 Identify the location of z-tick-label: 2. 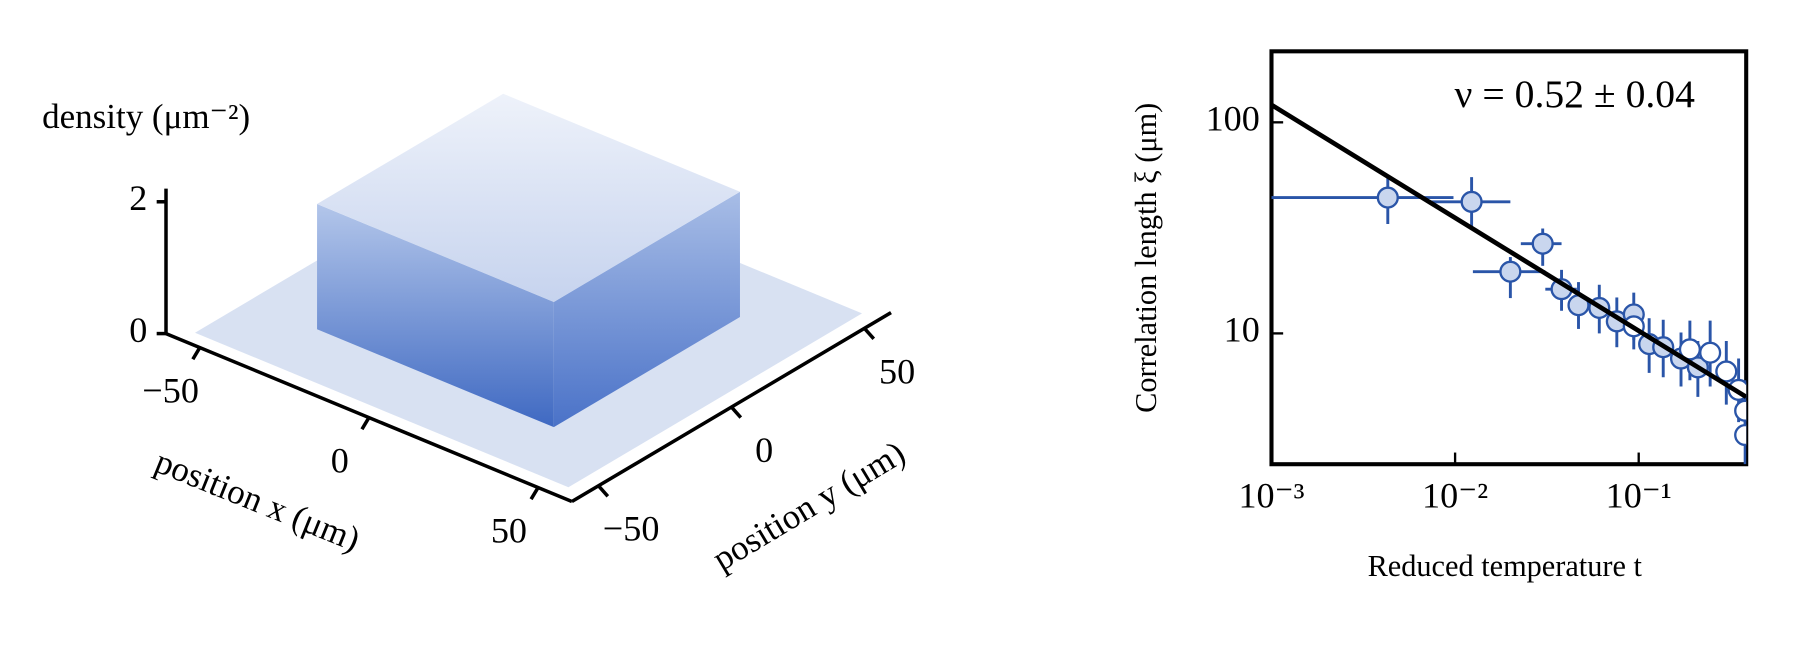
(138, 198).